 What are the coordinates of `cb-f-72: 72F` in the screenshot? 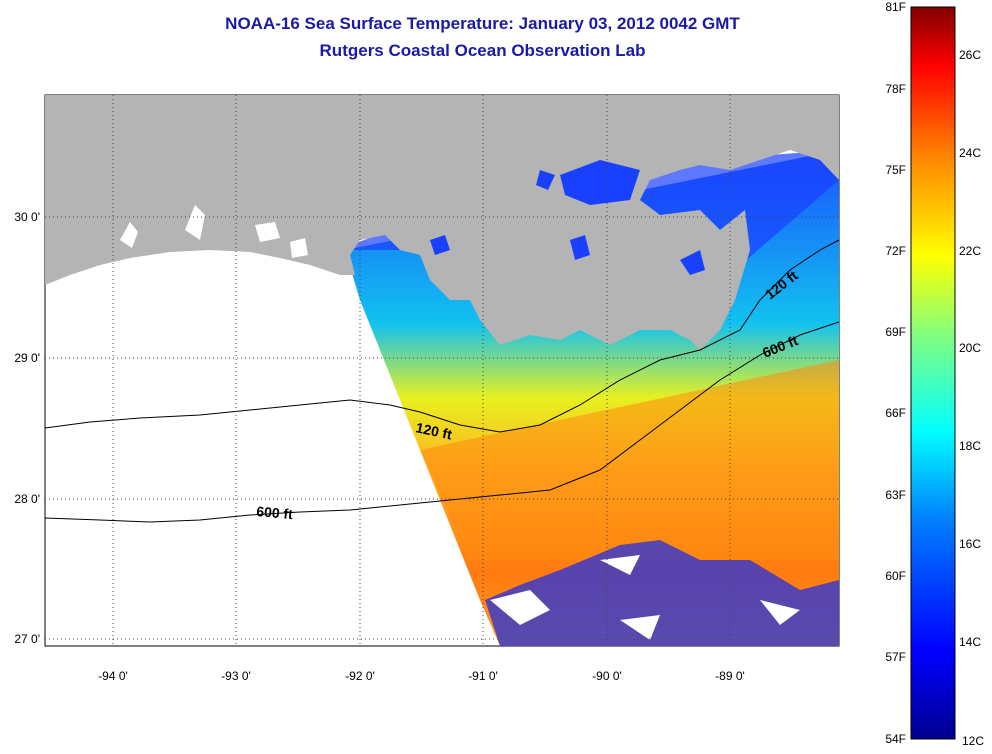 It's located at (895, 251).